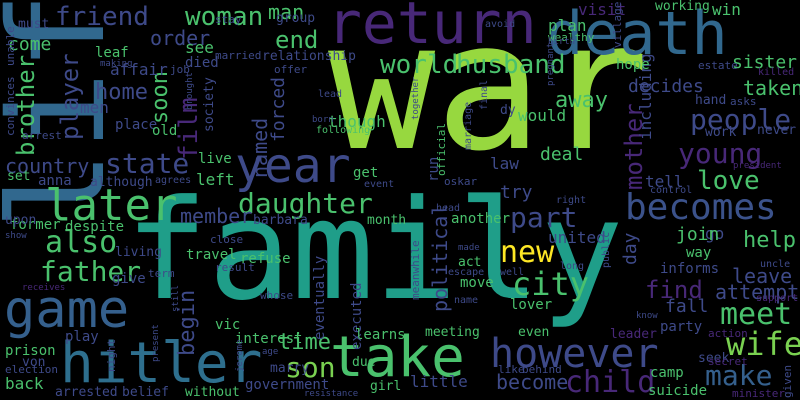 This screenshot has width=800, height=400. What do you see at coordinates (190, 91) in the screenshot?
I see `word-brought: brought` at bounding box center [190, 91].